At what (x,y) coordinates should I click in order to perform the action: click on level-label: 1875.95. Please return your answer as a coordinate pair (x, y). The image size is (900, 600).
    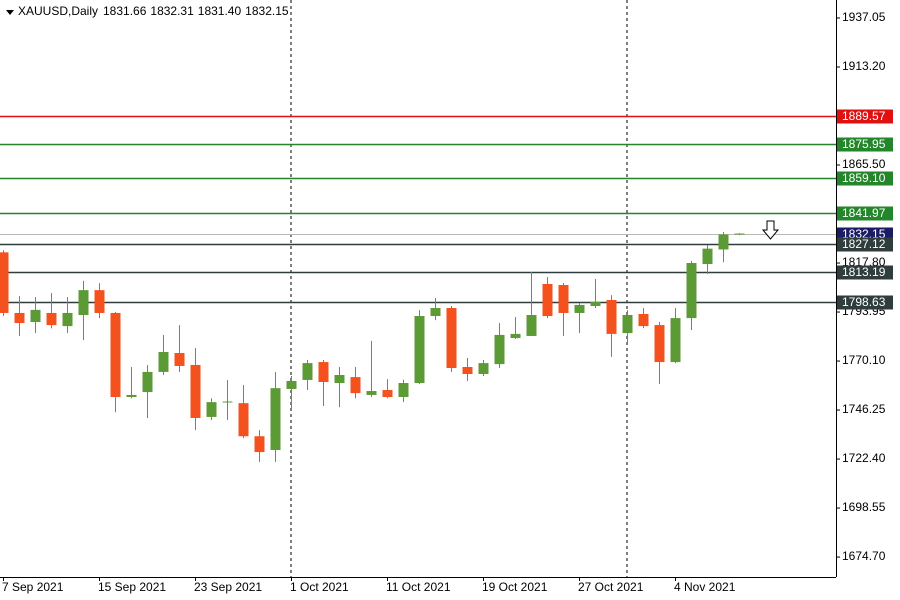
    Looking at the image, I should click on (864, 144).